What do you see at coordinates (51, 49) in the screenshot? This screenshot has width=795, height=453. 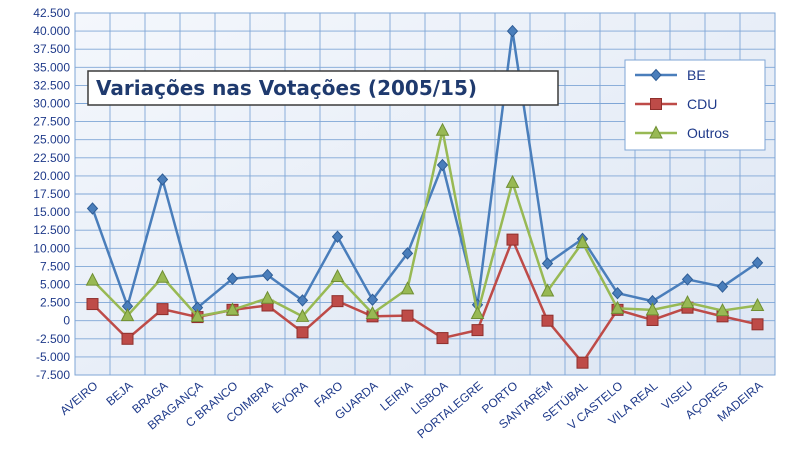 I see `y-tick-label: 37.500` at bounding box center [51, 49].